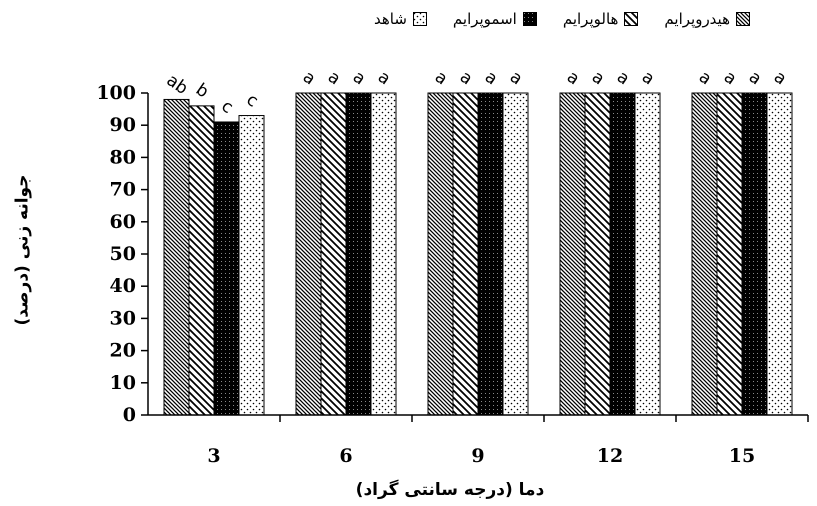  Describe the element at coordinates (440, 254) in the screenshot. I see `bar-t9-s0` at that location.